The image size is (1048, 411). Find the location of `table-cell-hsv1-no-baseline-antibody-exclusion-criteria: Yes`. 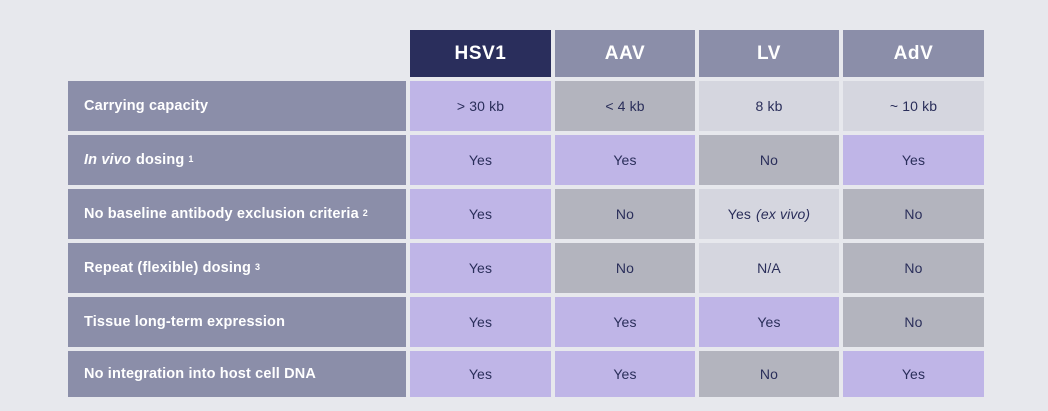

table-cell-hsv1-no-baseline-antibody-exclusion-criteria: Yes is located at coordinates (480, 214).